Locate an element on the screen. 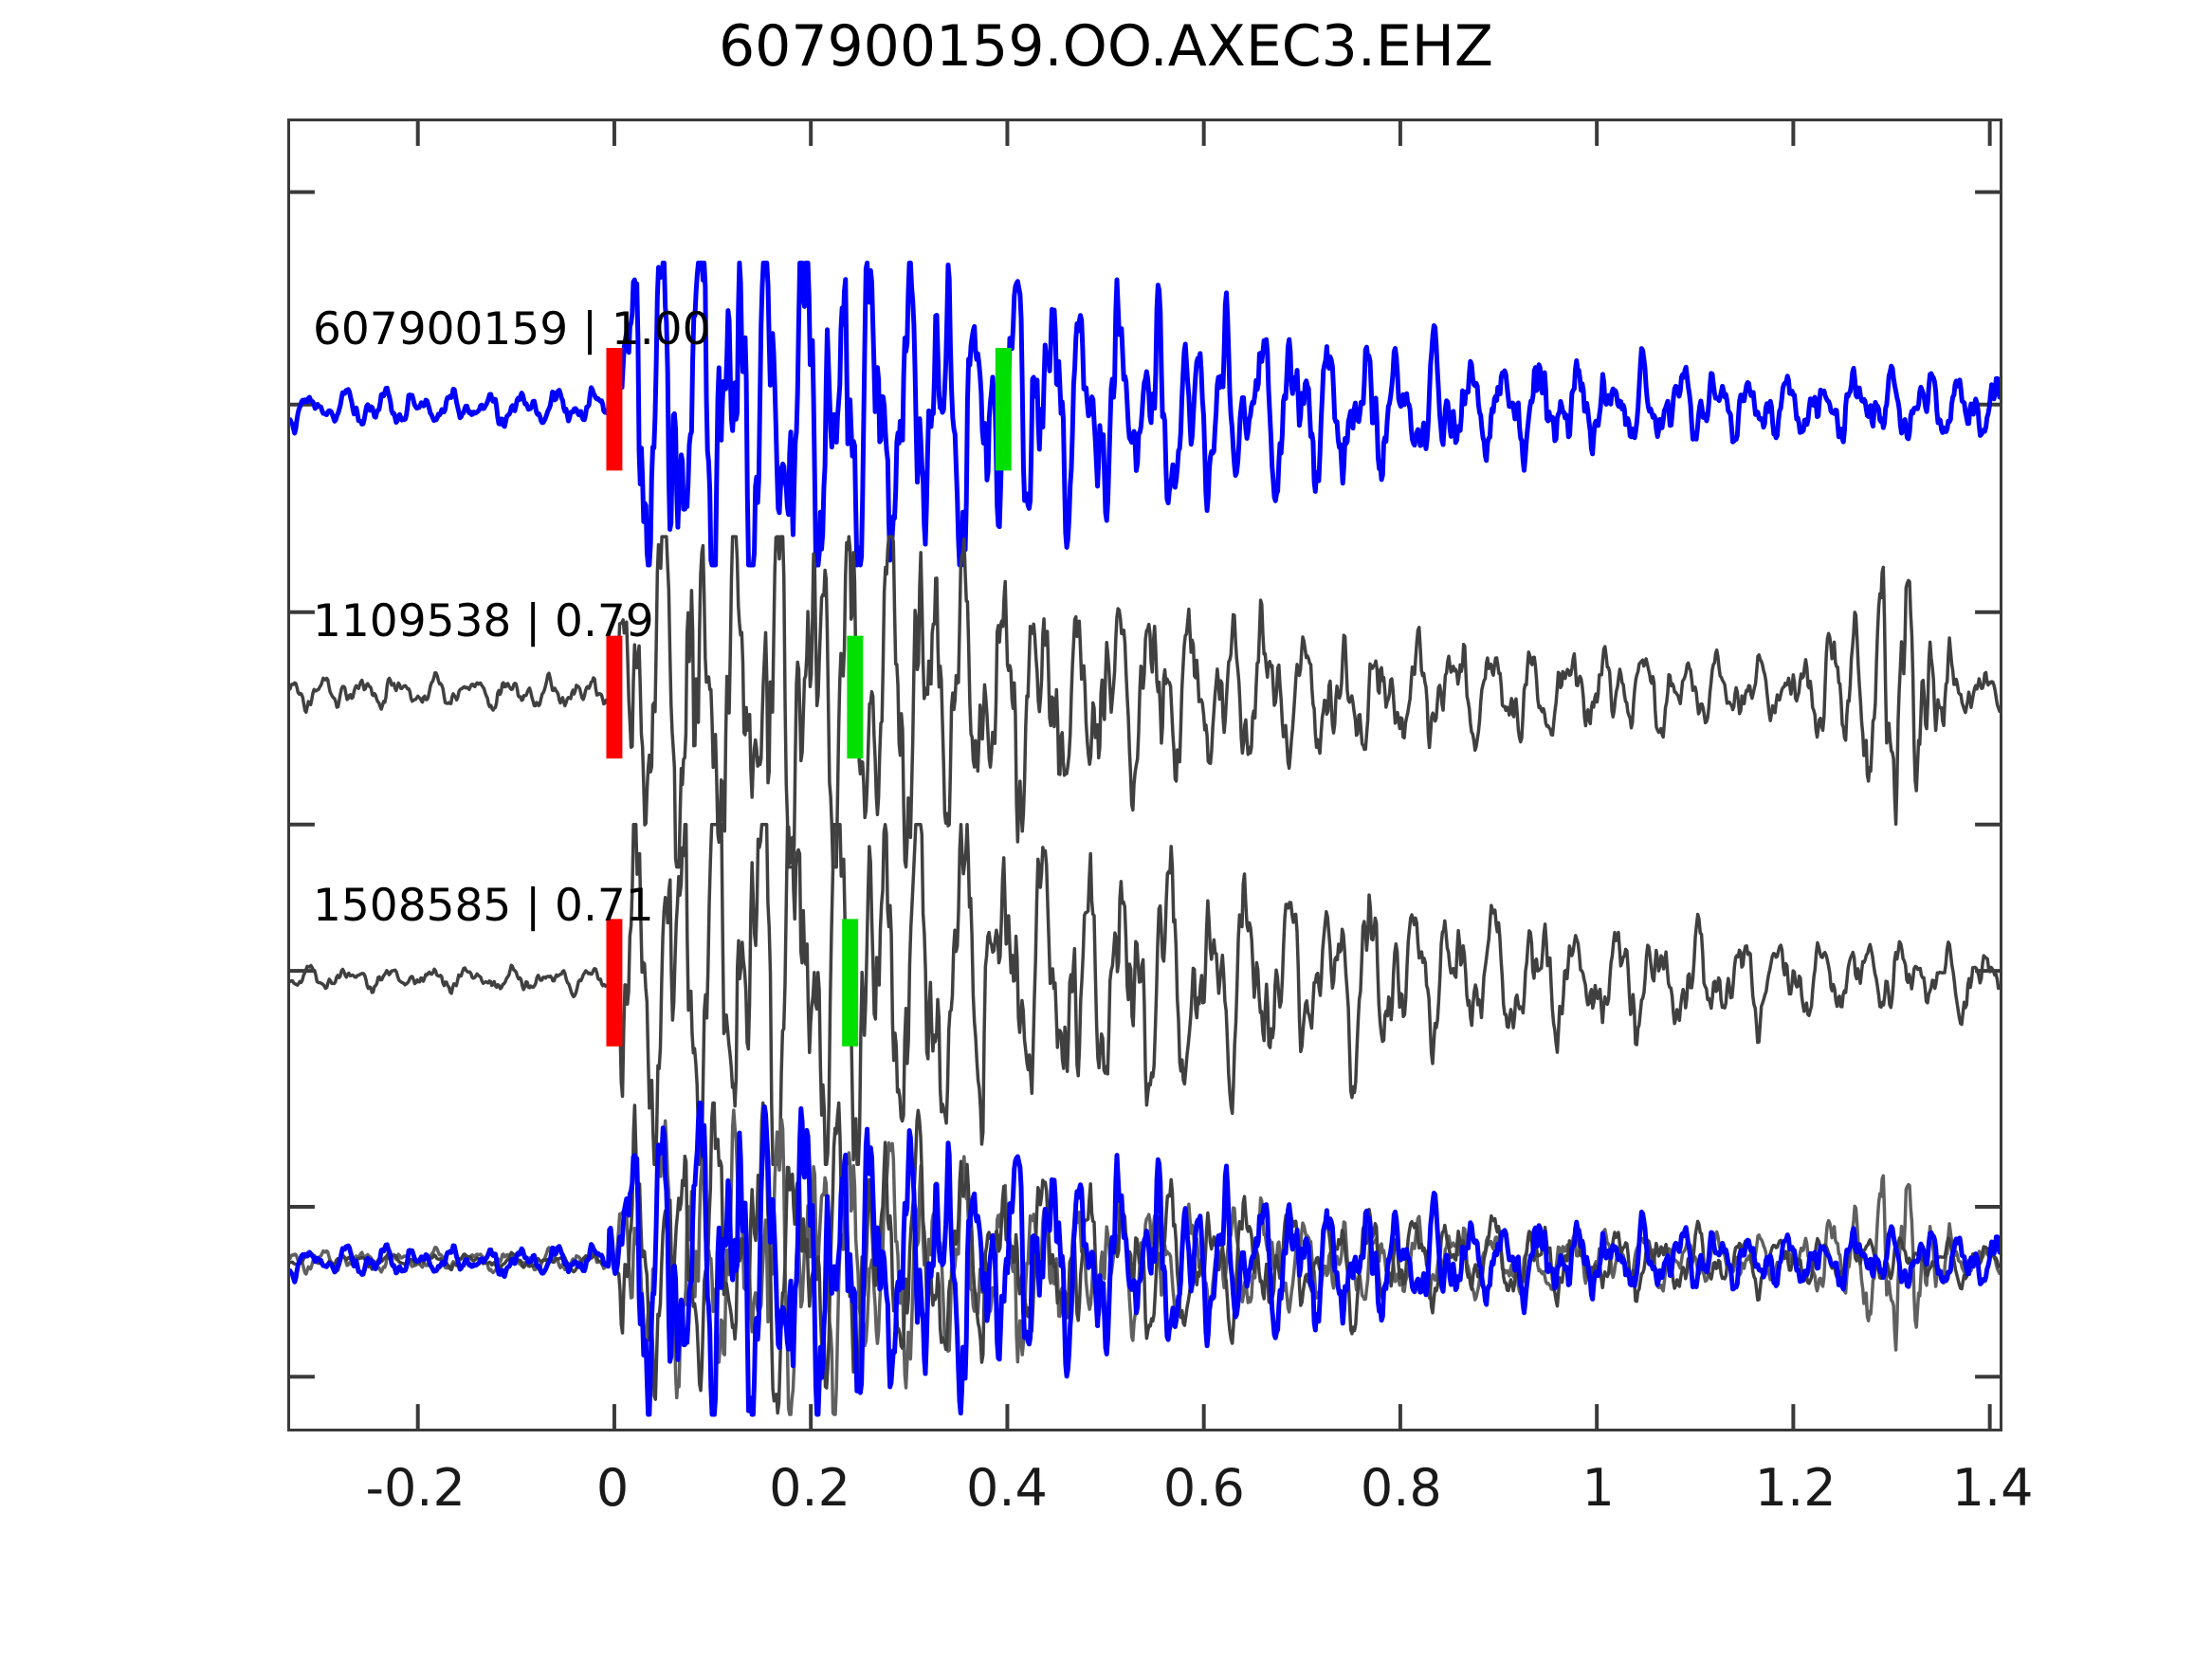 The width and height of the screenshot is (2212, 1659). x-tick-label-6: 1 is located at coordinates (1598, 1488).